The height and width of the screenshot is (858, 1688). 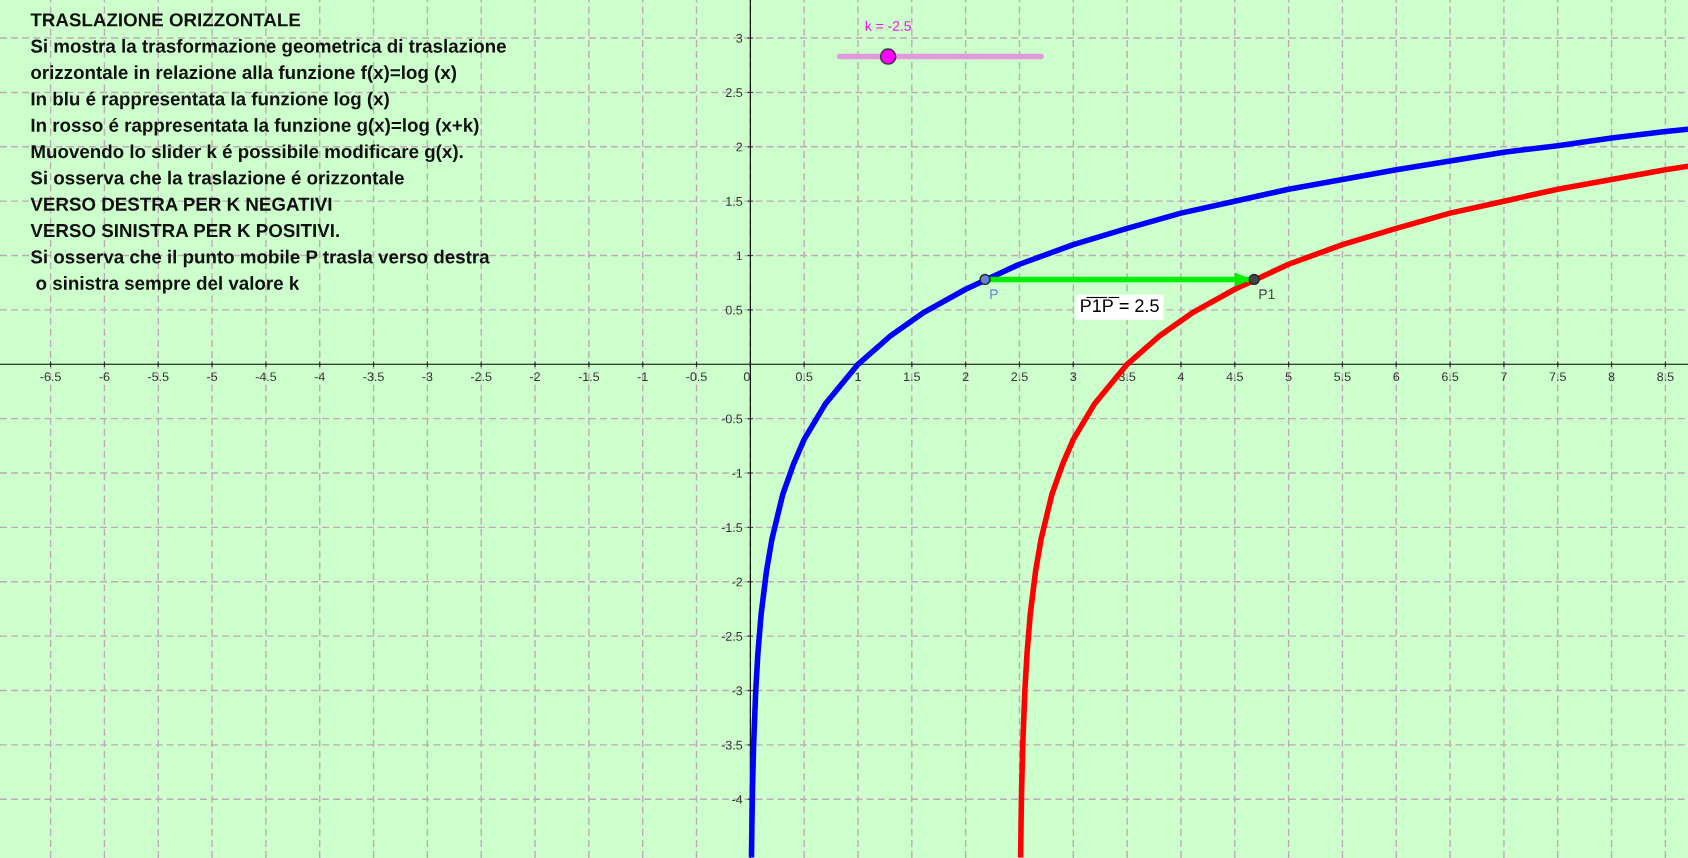 What do you see at coordinates (589, 377) in the screenshot?
I see `x-tick-label: -1.5` at bounding box center [589, 377].